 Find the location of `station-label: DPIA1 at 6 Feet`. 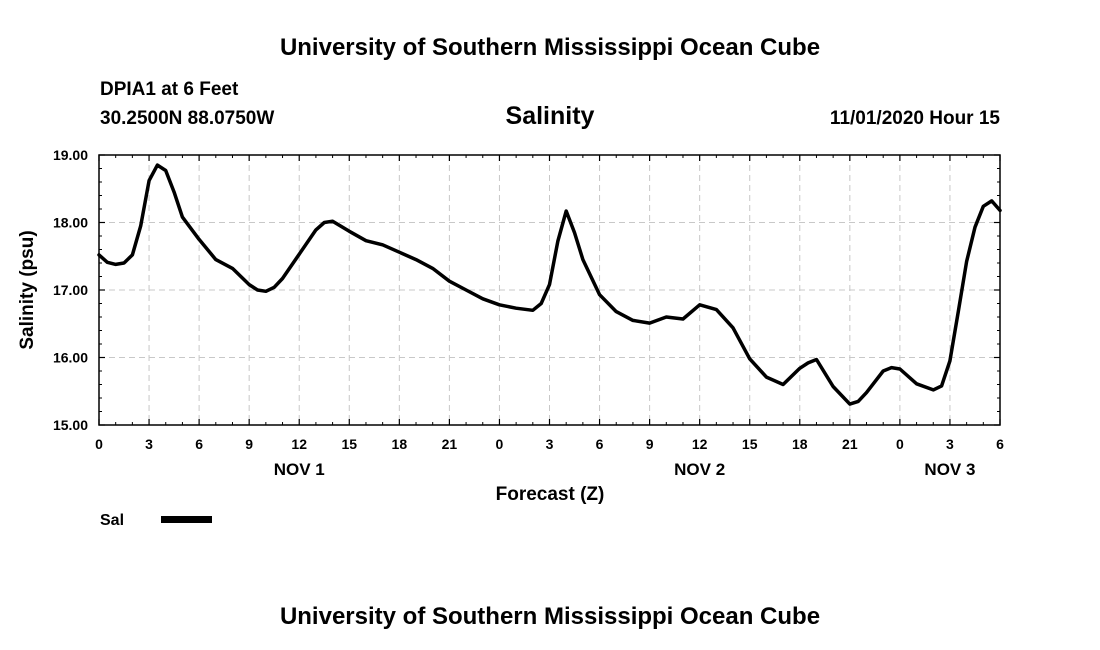

station-label: DPIA1 at 6 Feet is located at coordinates (169, 89).